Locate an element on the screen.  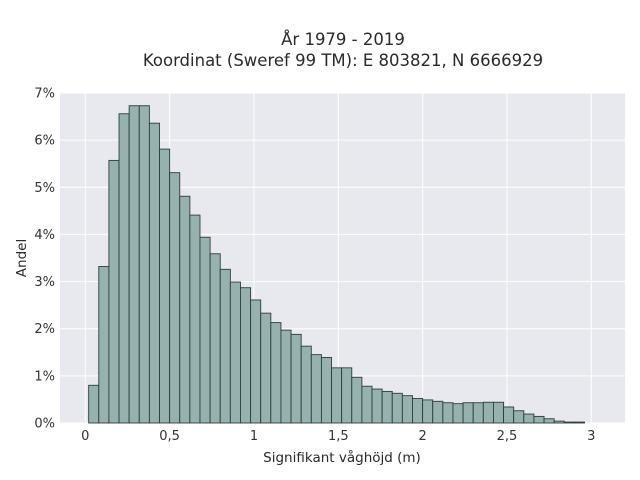
chart-title: År 1979 - 2019 is located at coordinates (343, 39).